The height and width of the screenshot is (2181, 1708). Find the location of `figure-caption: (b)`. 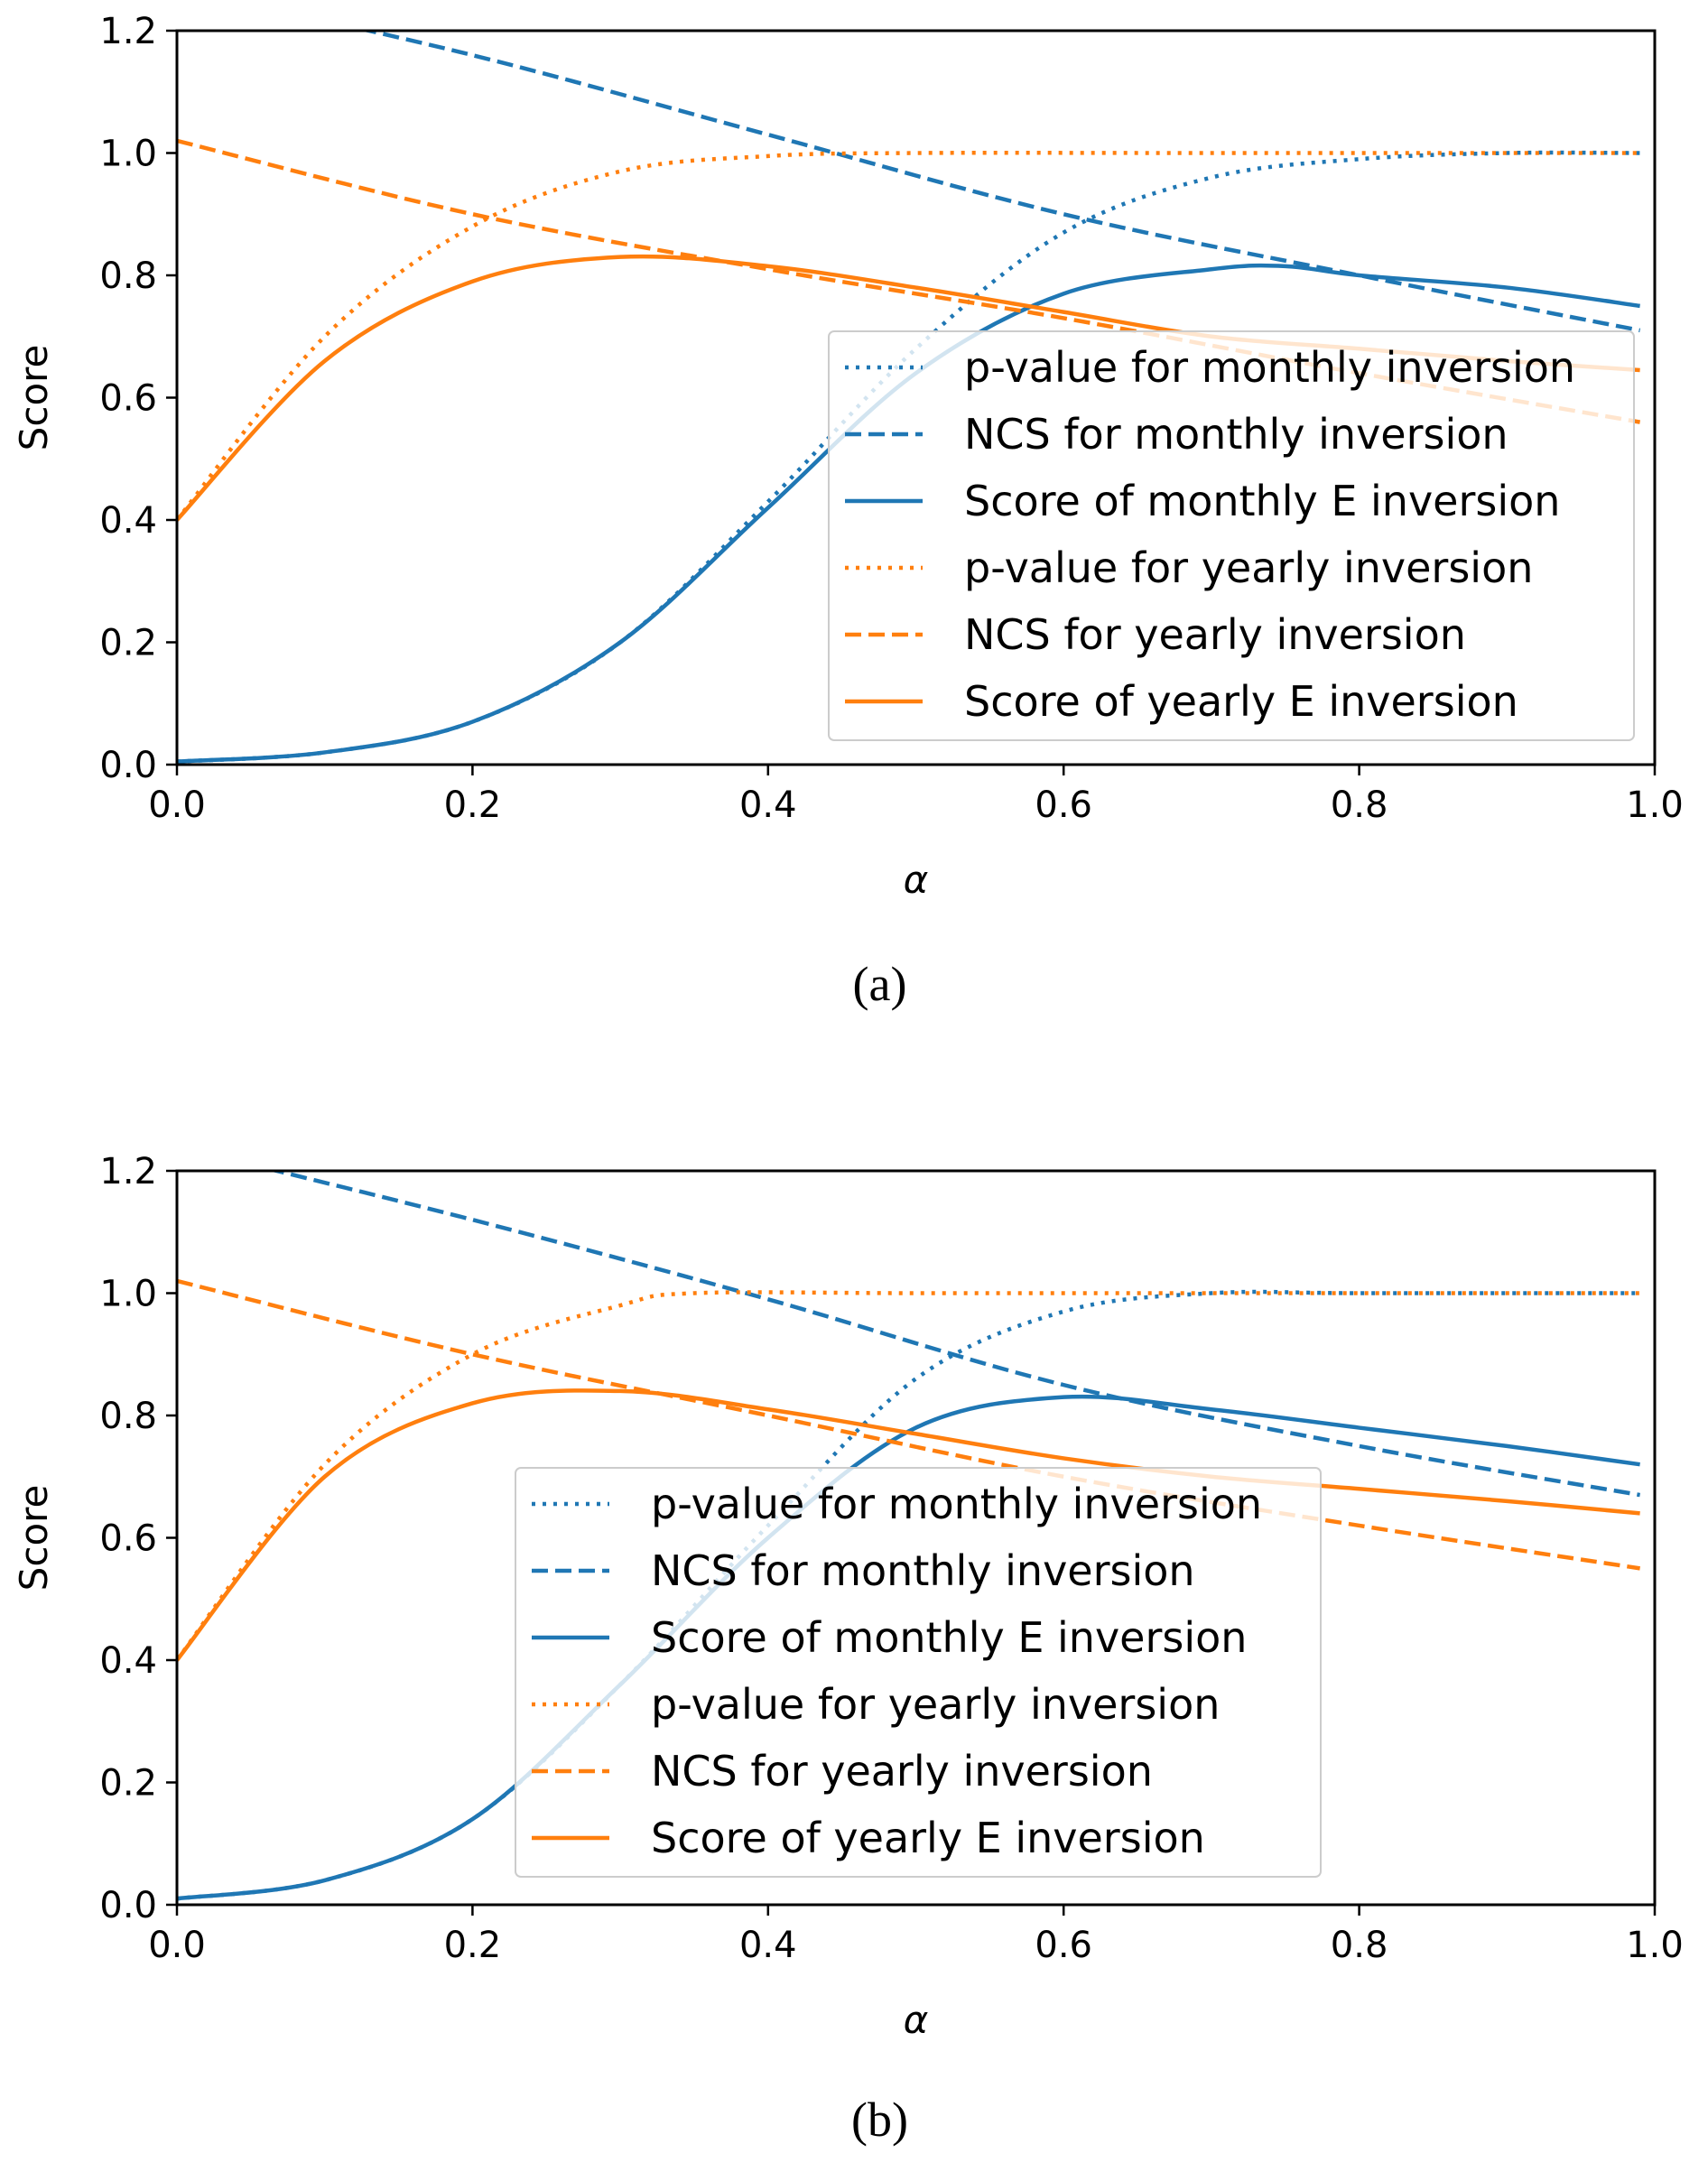

figure-caption: (b) is located at coordinates (879, 2120).